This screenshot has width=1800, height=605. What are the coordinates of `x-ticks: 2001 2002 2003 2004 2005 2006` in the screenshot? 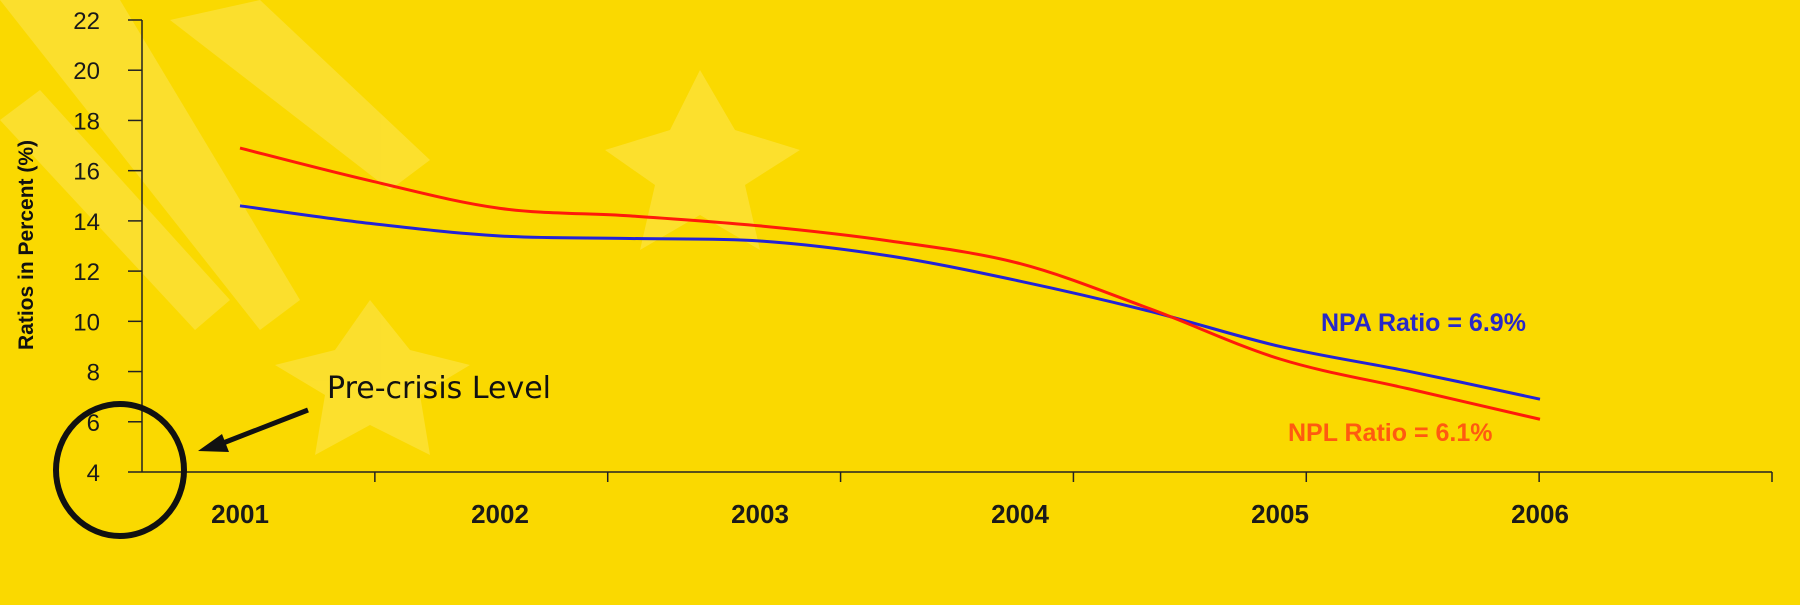 It's located at (992, 500).